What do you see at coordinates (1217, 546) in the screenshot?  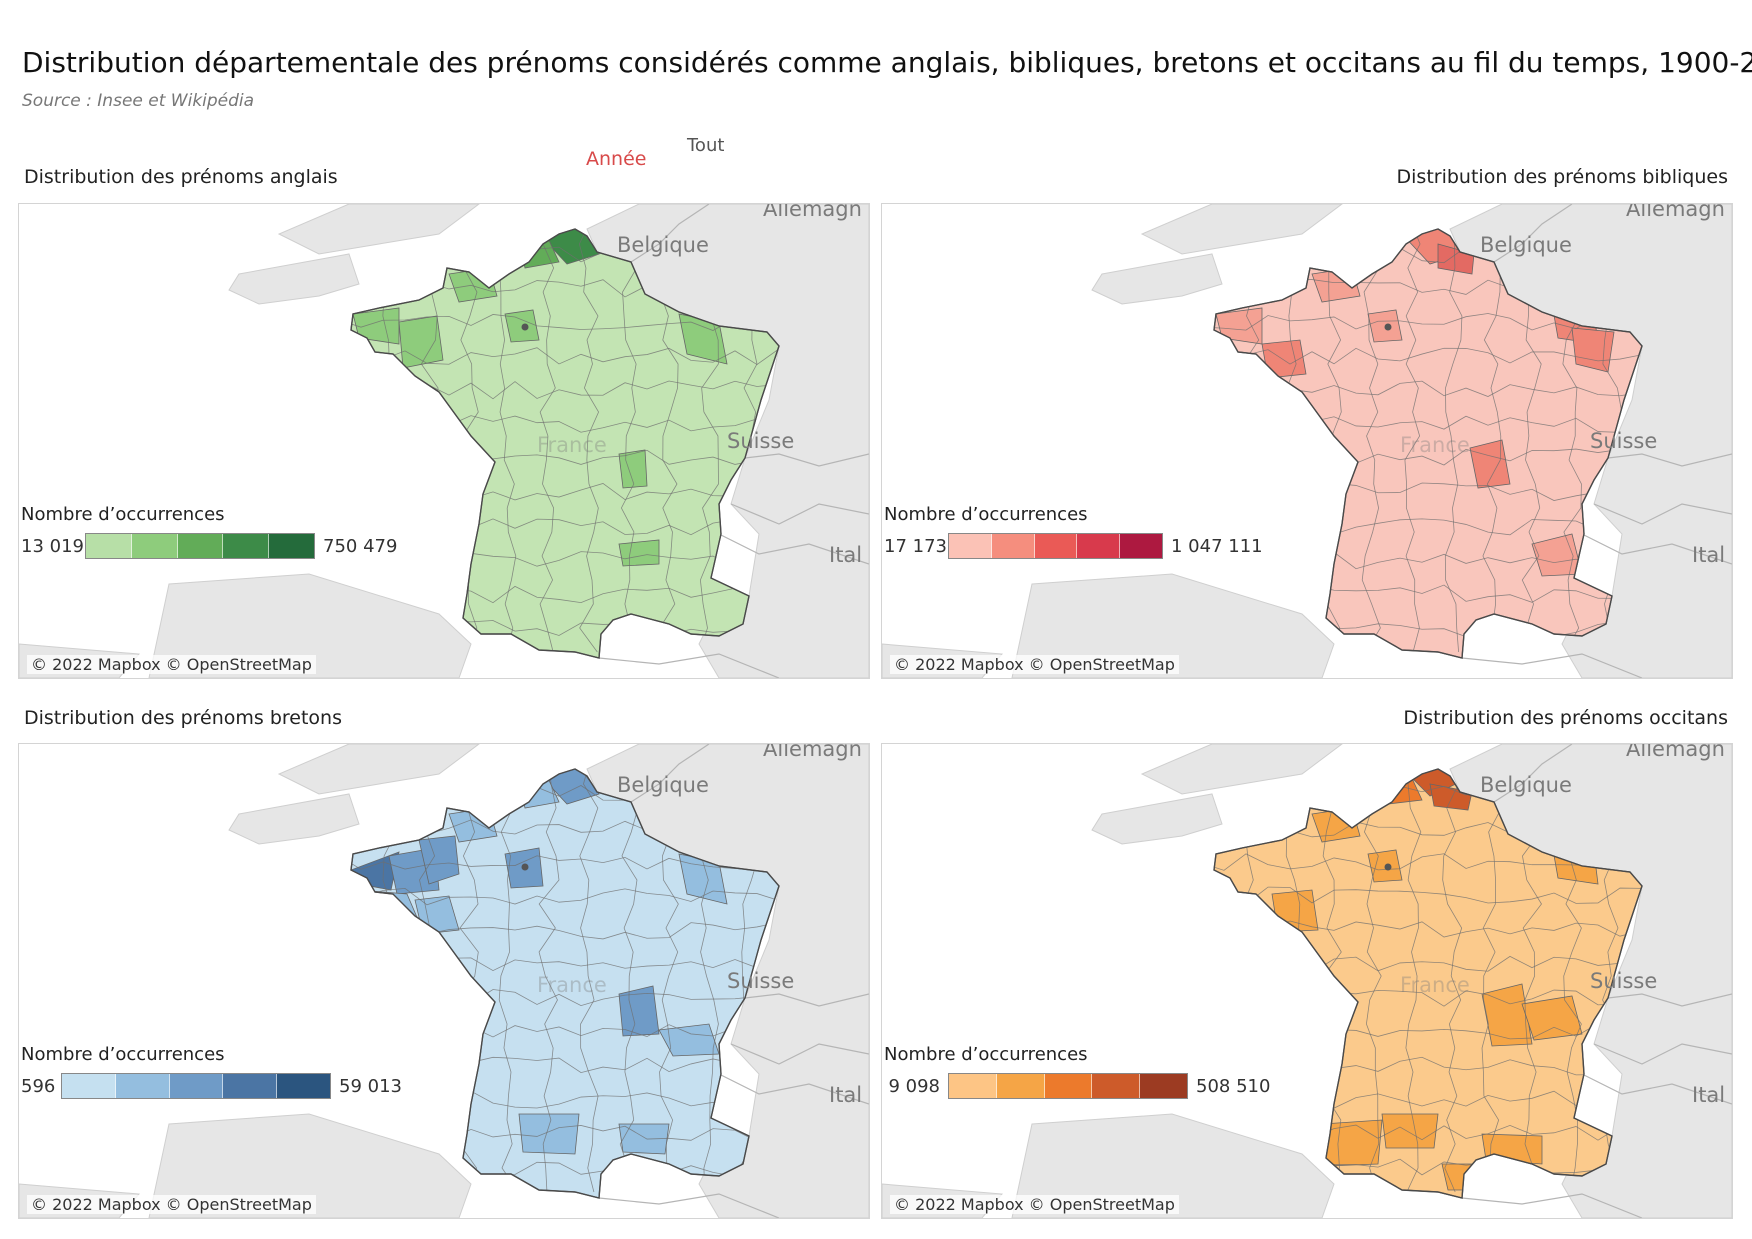 I see `legend-max: 1 047 111` at bounding box center [1217, 546].